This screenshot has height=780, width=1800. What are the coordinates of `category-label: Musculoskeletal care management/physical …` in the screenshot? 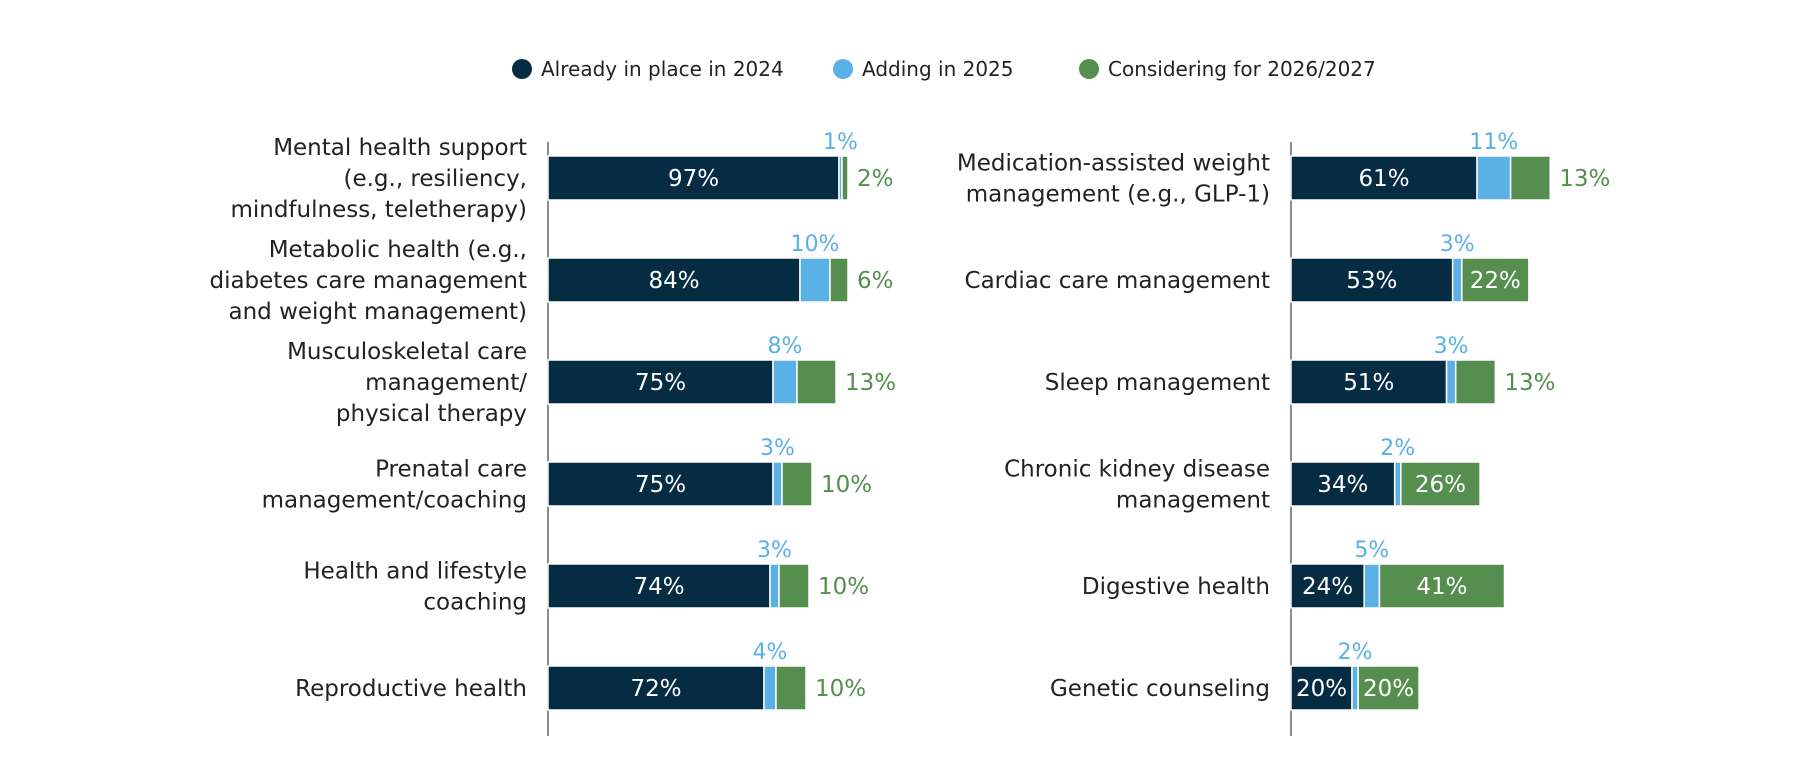 It's located at (407, 383).